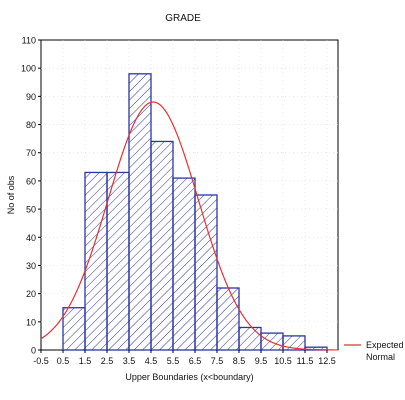 This screenshot has width=405, height=400. What do you see at coordinates (195, 361) in the screenshot?
I see `x-tick-label: 6.5` at bounding box center [195, 361].